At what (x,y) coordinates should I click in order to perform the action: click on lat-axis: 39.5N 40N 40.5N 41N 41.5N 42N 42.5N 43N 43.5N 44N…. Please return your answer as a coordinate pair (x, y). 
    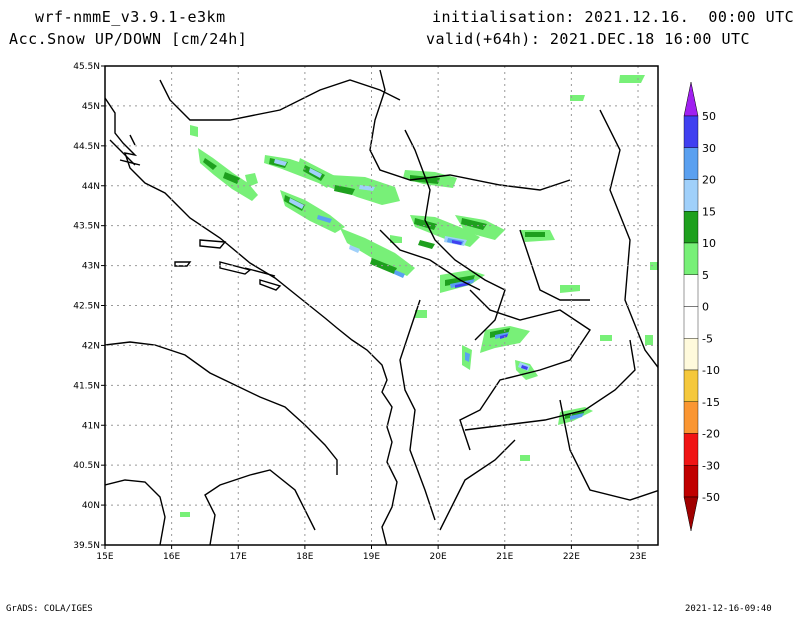
    Looking at the image, I should click on (89, 306).